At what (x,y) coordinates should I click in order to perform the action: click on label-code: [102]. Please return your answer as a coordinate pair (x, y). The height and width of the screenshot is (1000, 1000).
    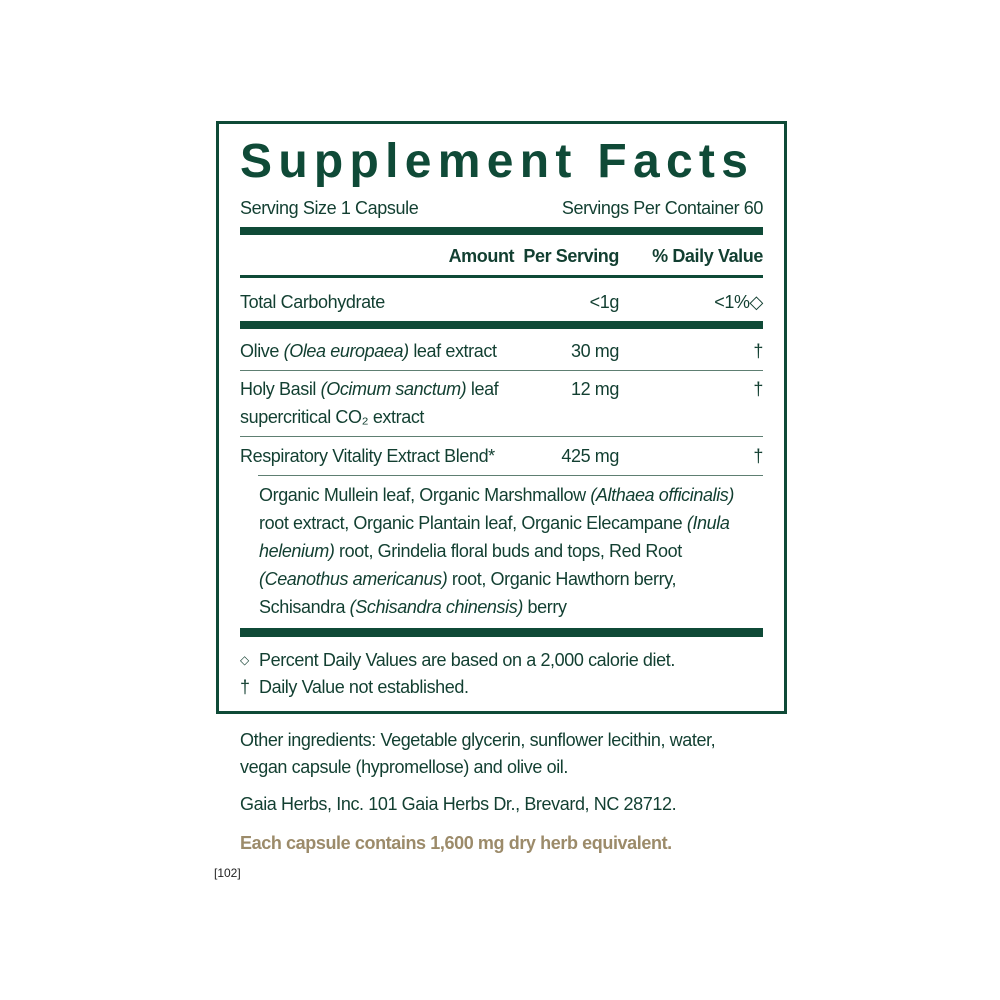
    Looking at the image, I should click on (227, 873).